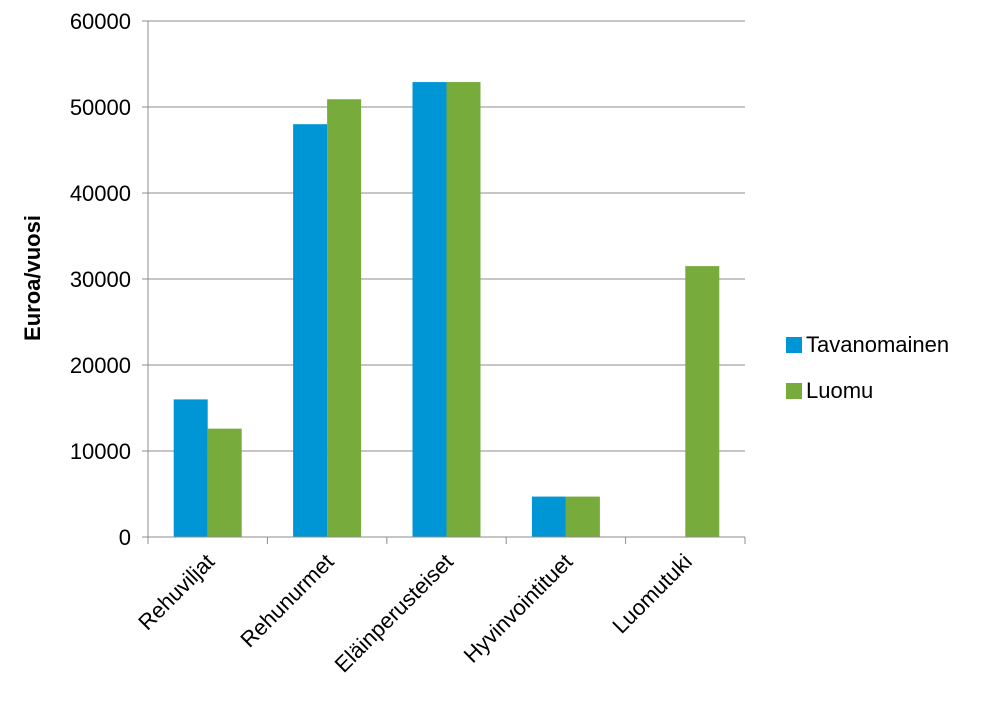 This screenshot has height=710, width=989. What do you see at coordinates (463, 309) in the screenshot?
I see `bar-luomu-eläinperusteiset` at bounding box center [463, 309].